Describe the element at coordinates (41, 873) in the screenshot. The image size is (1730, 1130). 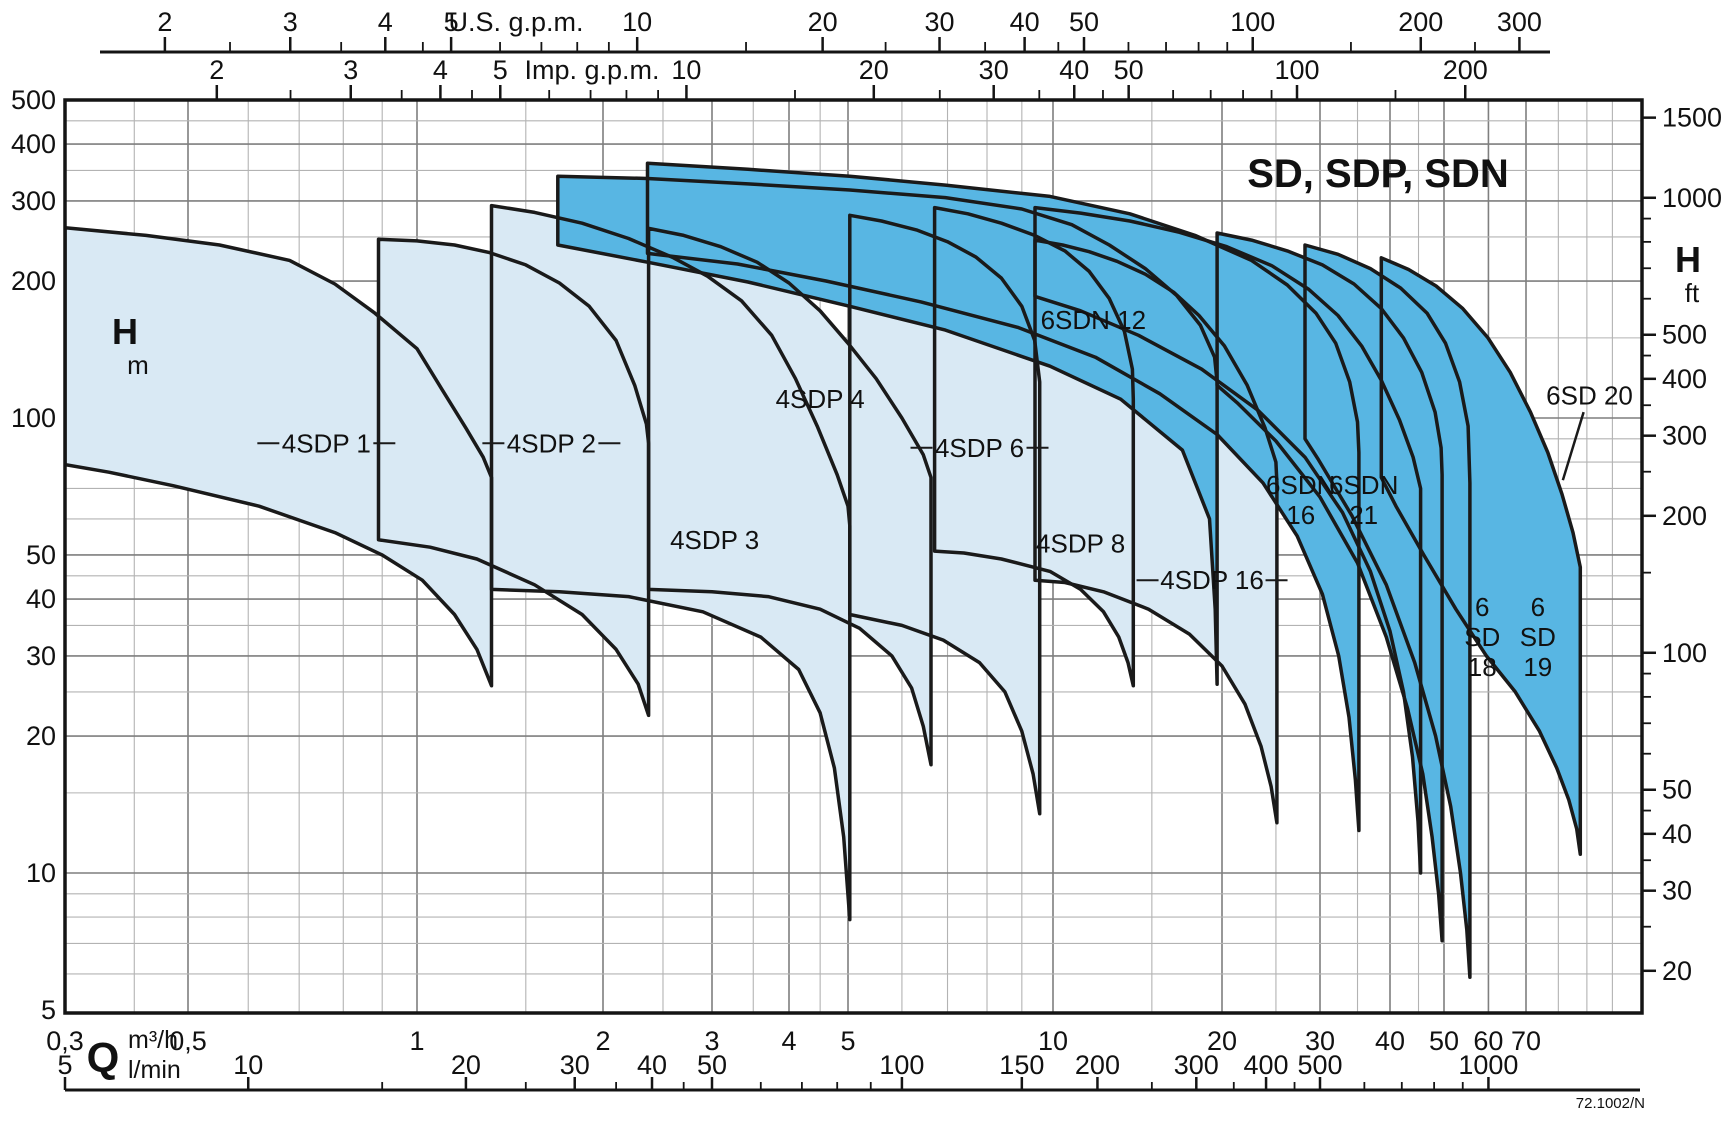
I see `h-m-tick-10: 10` at that location.